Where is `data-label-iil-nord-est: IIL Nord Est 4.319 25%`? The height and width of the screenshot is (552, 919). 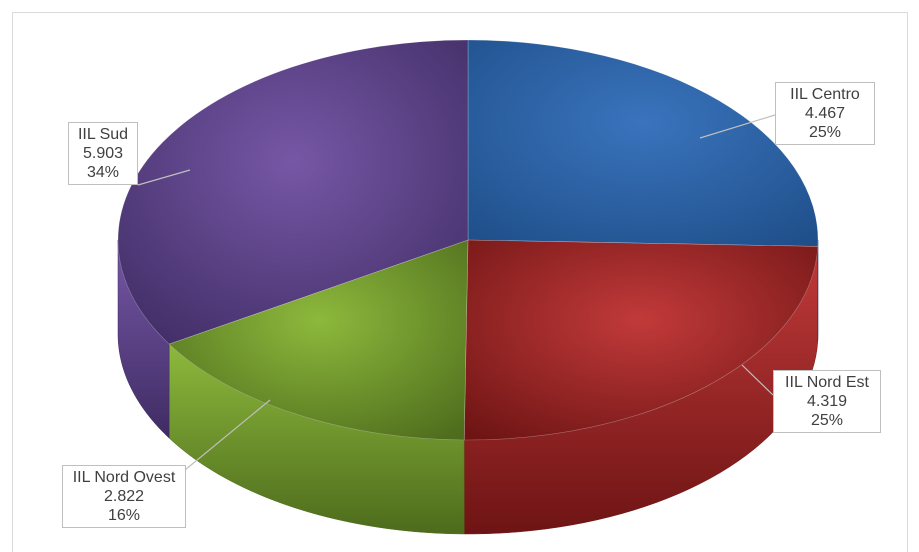
data-label-iil-nord-est: IIL Nord Est 4.319 25% is located at coordinates (827, 401).